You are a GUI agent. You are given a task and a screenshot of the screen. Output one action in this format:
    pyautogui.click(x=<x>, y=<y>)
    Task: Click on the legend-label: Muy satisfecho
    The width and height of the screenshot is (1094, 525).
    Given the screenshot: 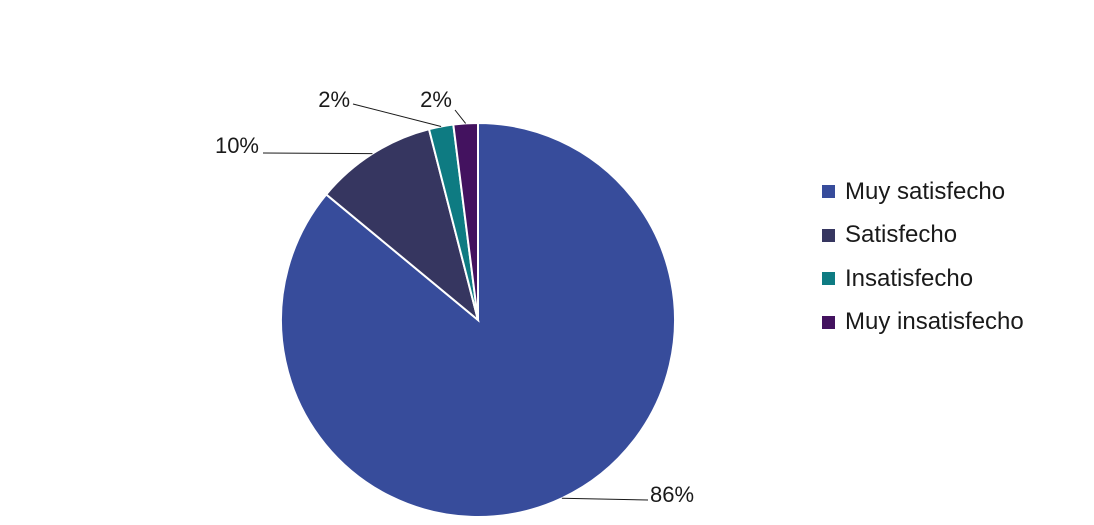 What is the action you would take?
    pyautogui.click(x=925, y=192)
    